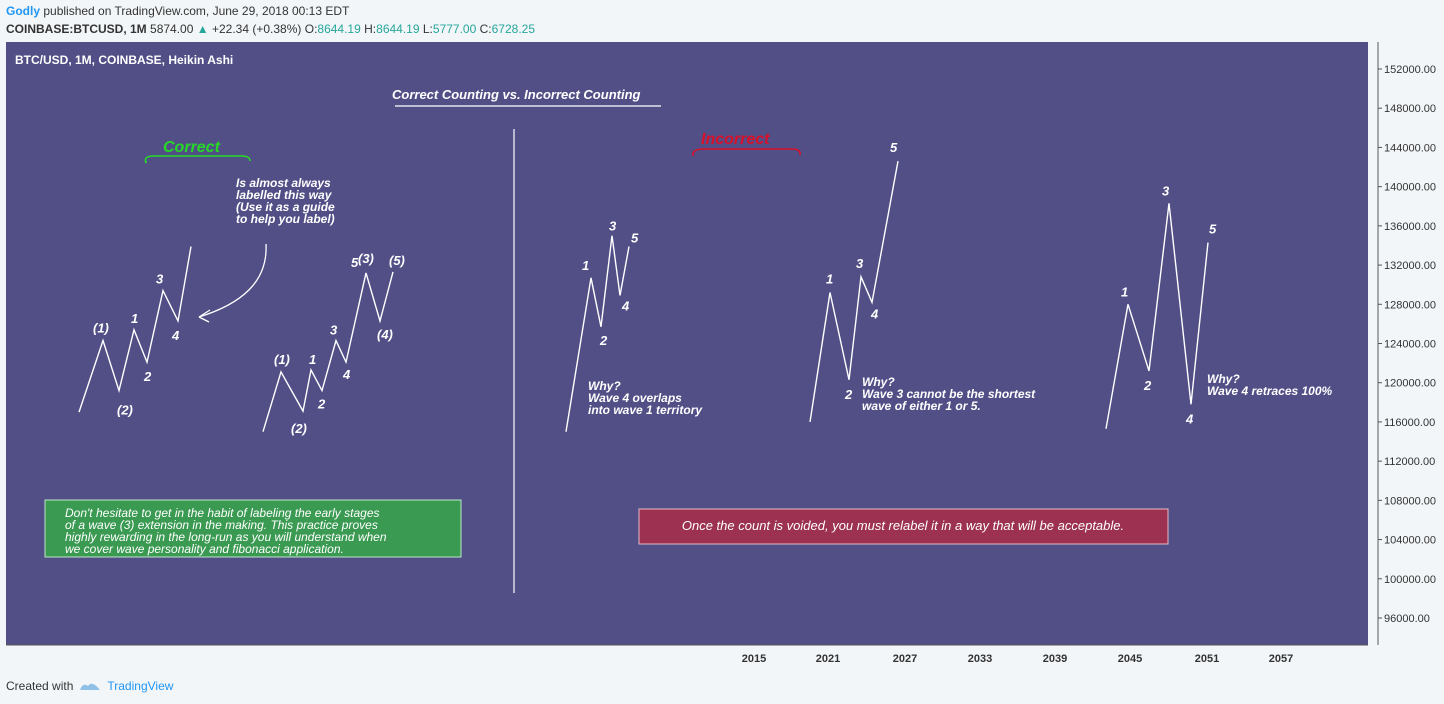 The image size is (1444, 704). What do you see at coordinates (1207, 659) in the screenshot?
I see `time-tick-label: 2051` at bounding box center [1207, 659].